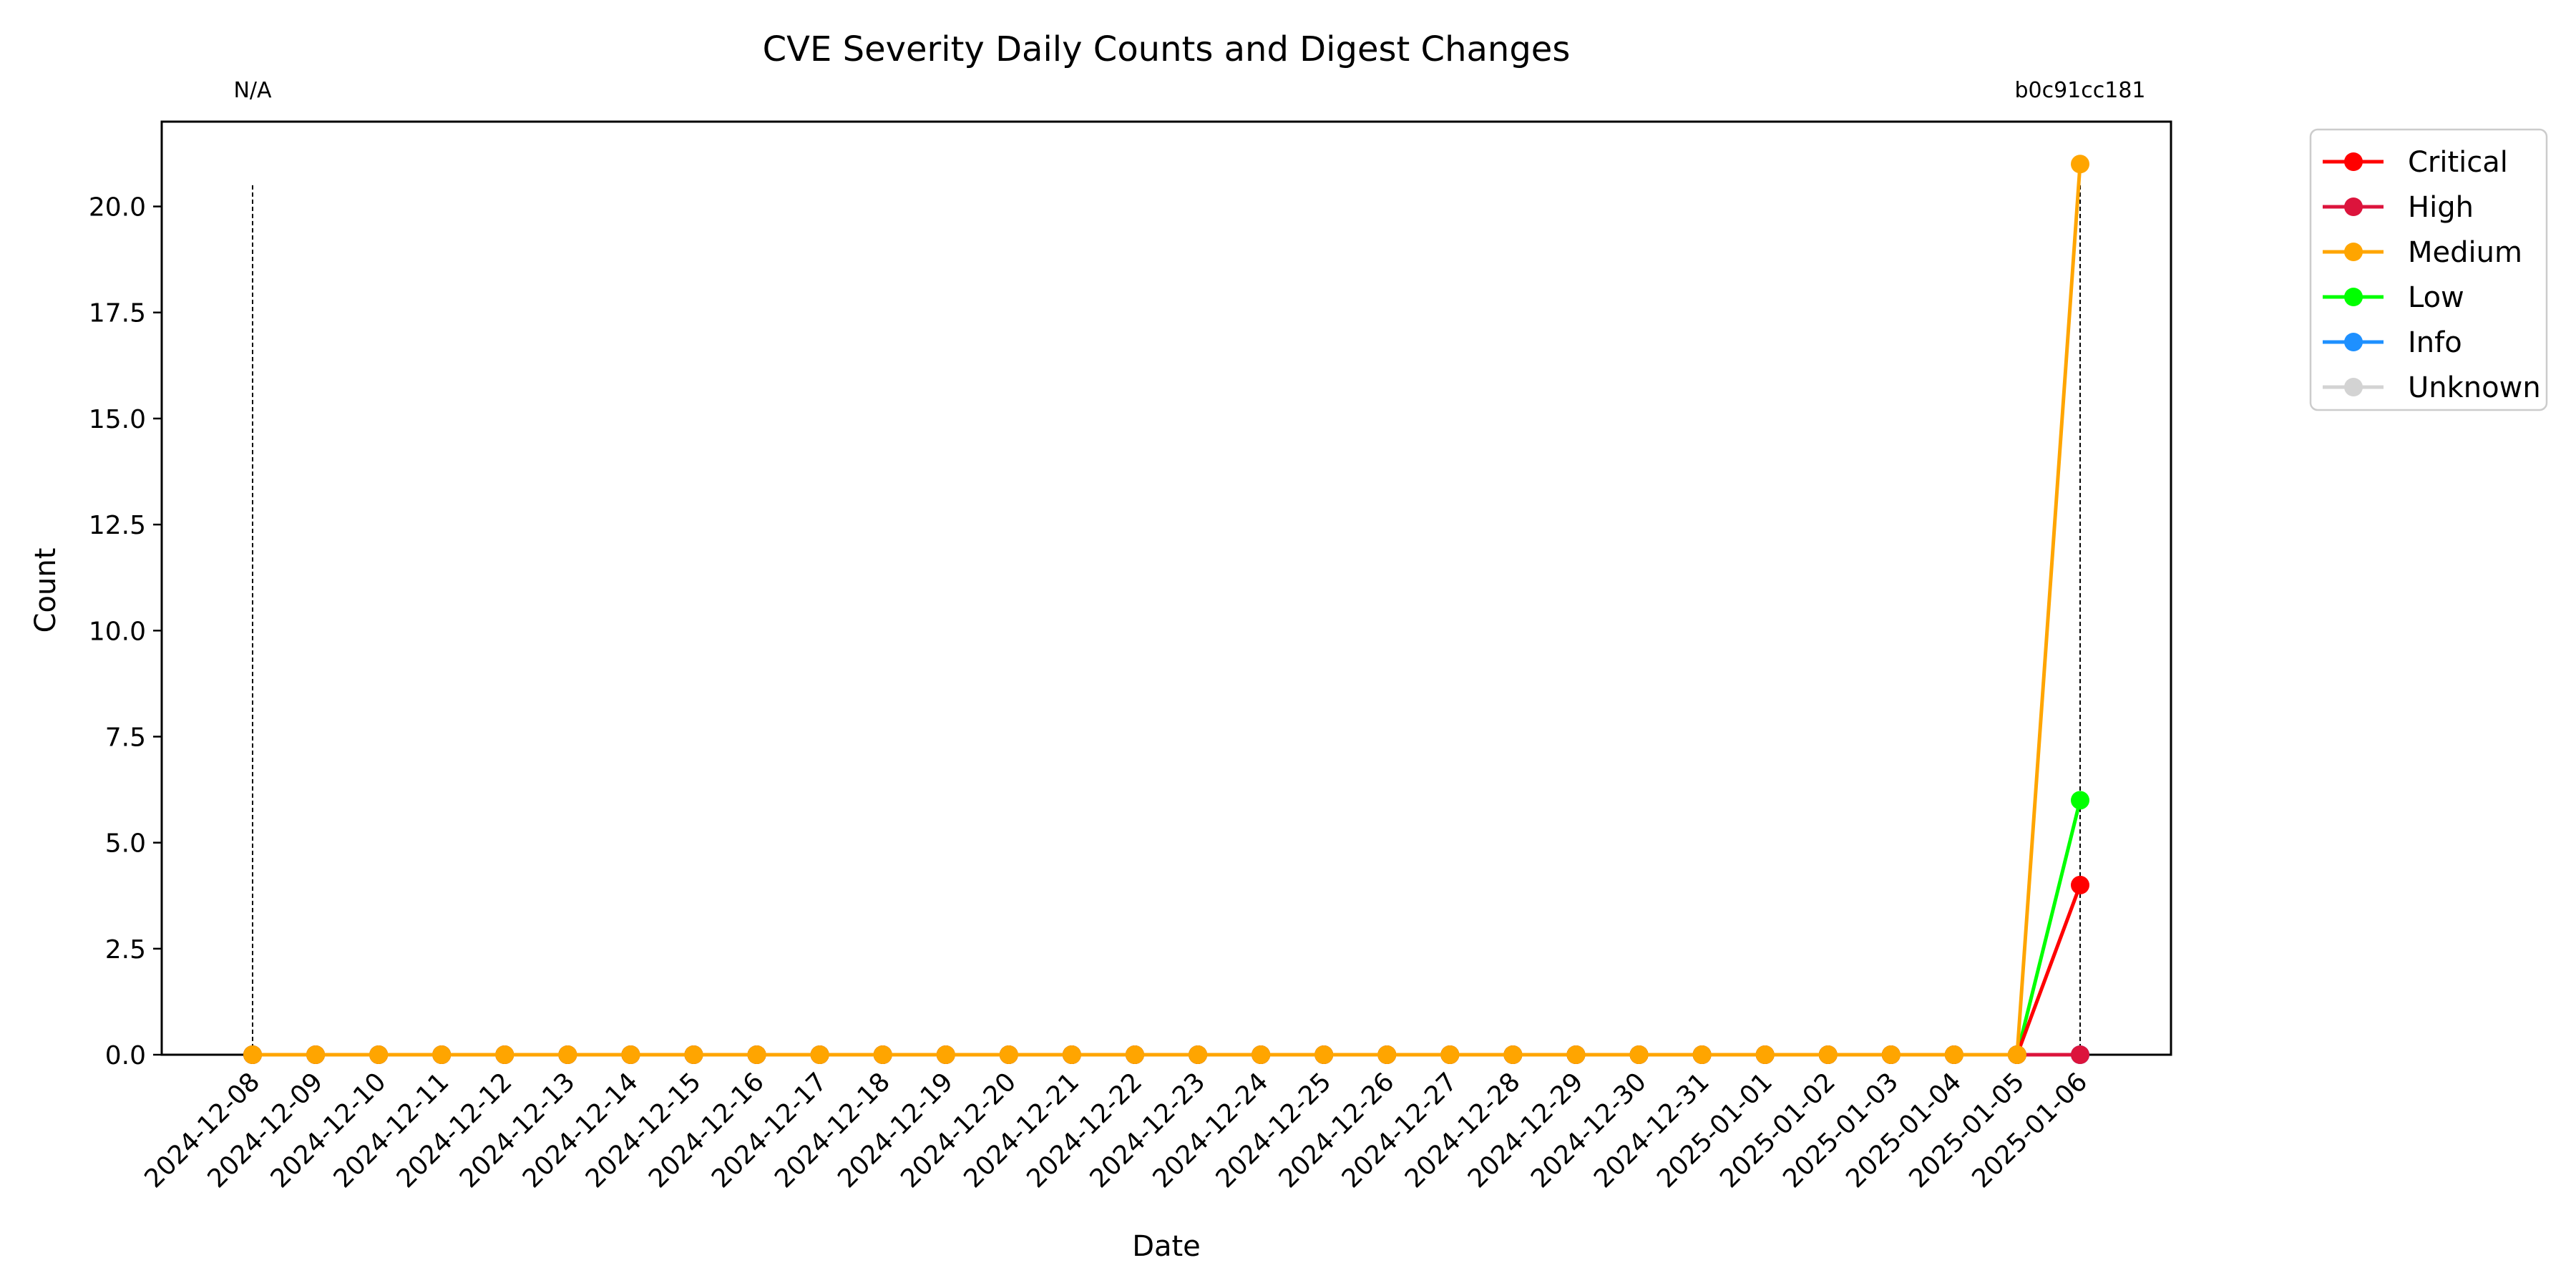 This screenshot has height=1288, width=2576. I want to click on y-tick-label: 7.5, so click(125, 737).